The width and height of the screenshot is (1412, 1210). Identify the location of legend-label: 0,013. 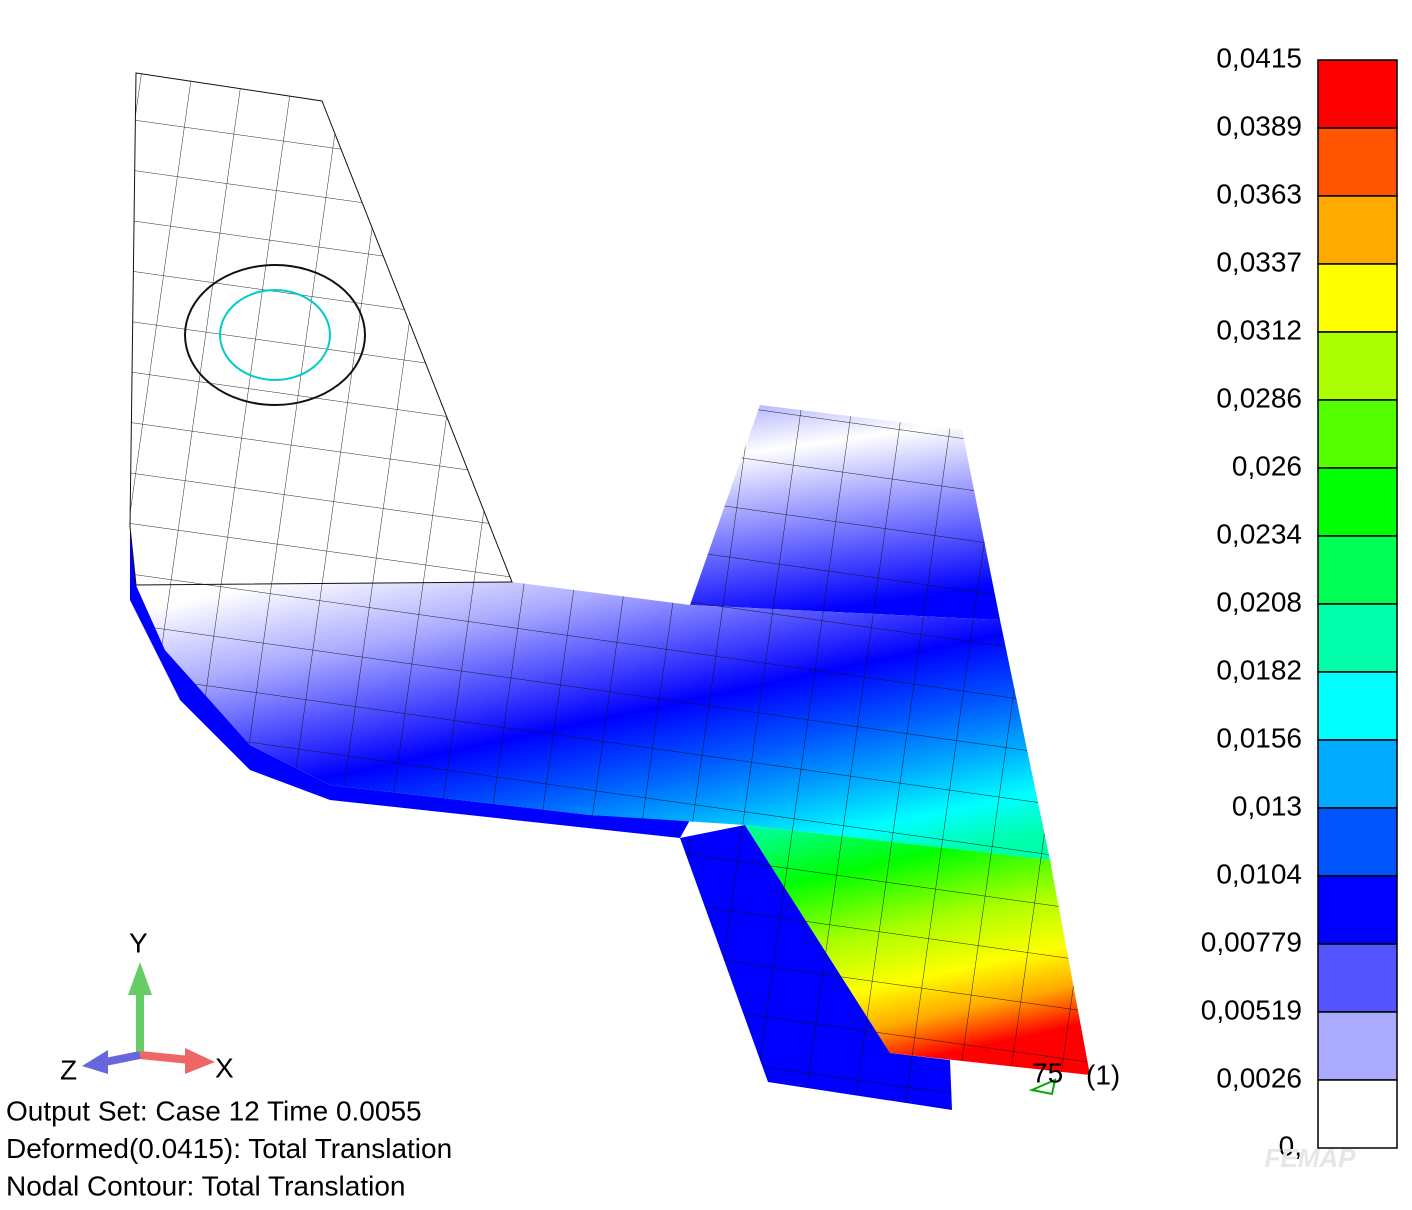
(1267, 805).